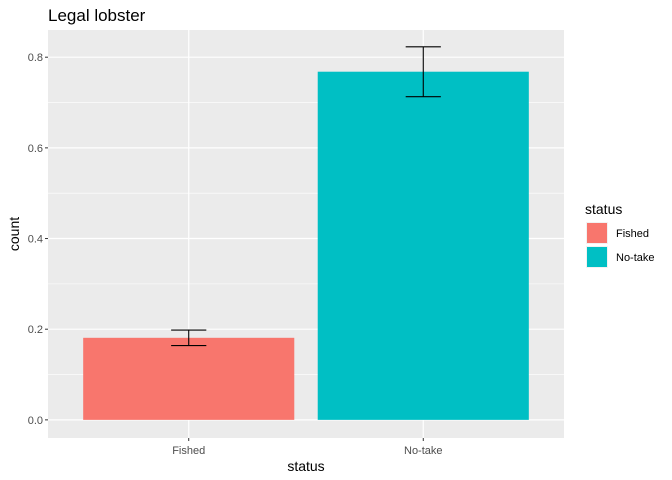 The width and height of the screenshot is (672, 480). I want to click on chart-title: Legal lobster, so click(97, 15).